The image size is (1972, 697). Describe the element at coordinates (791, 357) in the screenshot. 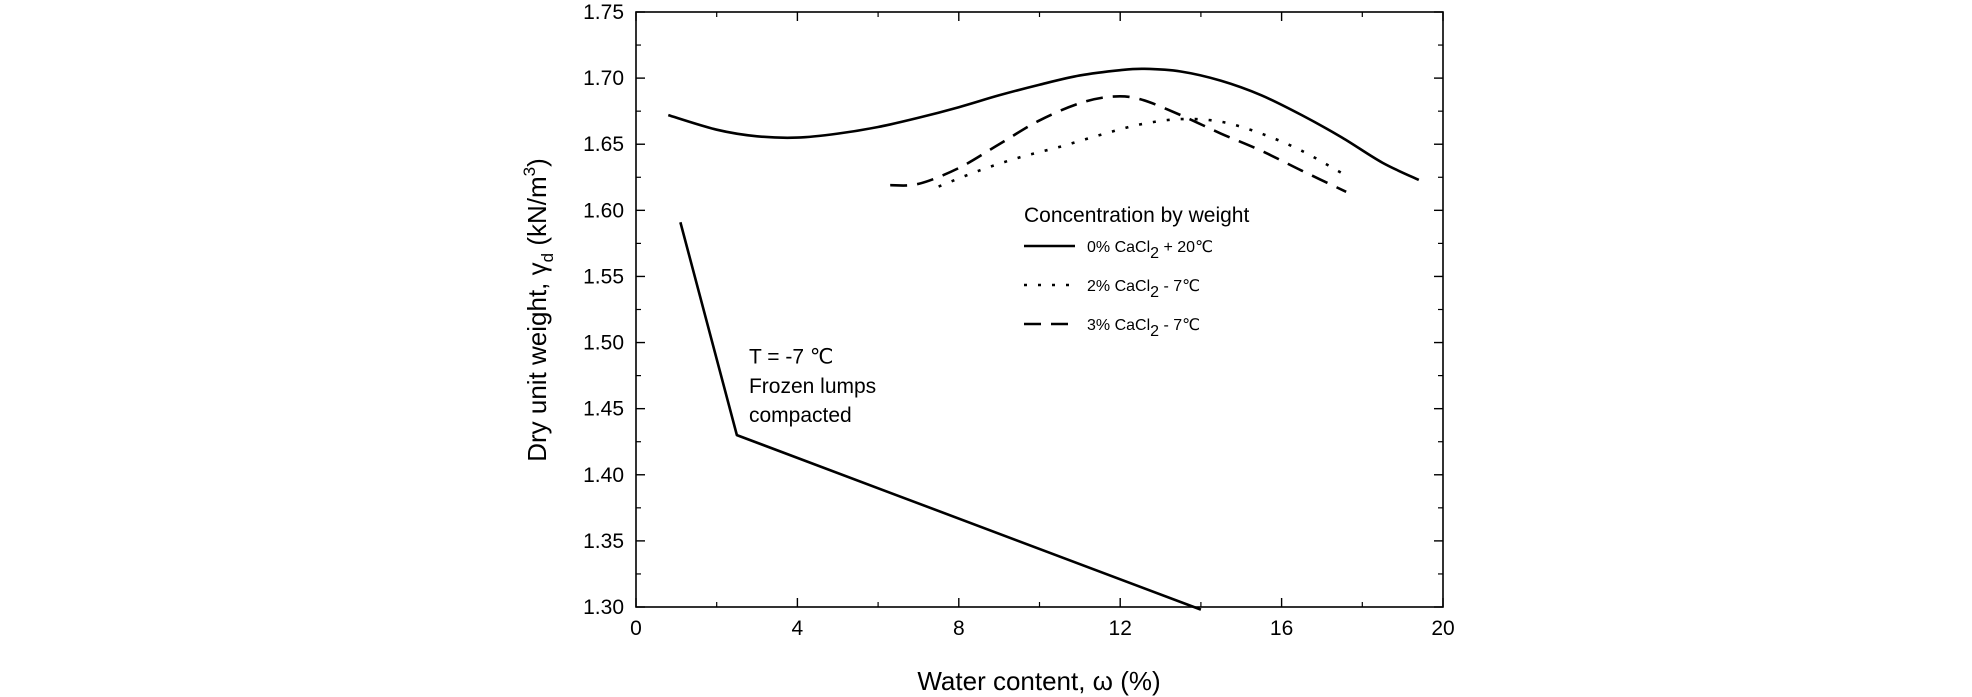

I see `annotation-text: T = -7 ℃` at that location.